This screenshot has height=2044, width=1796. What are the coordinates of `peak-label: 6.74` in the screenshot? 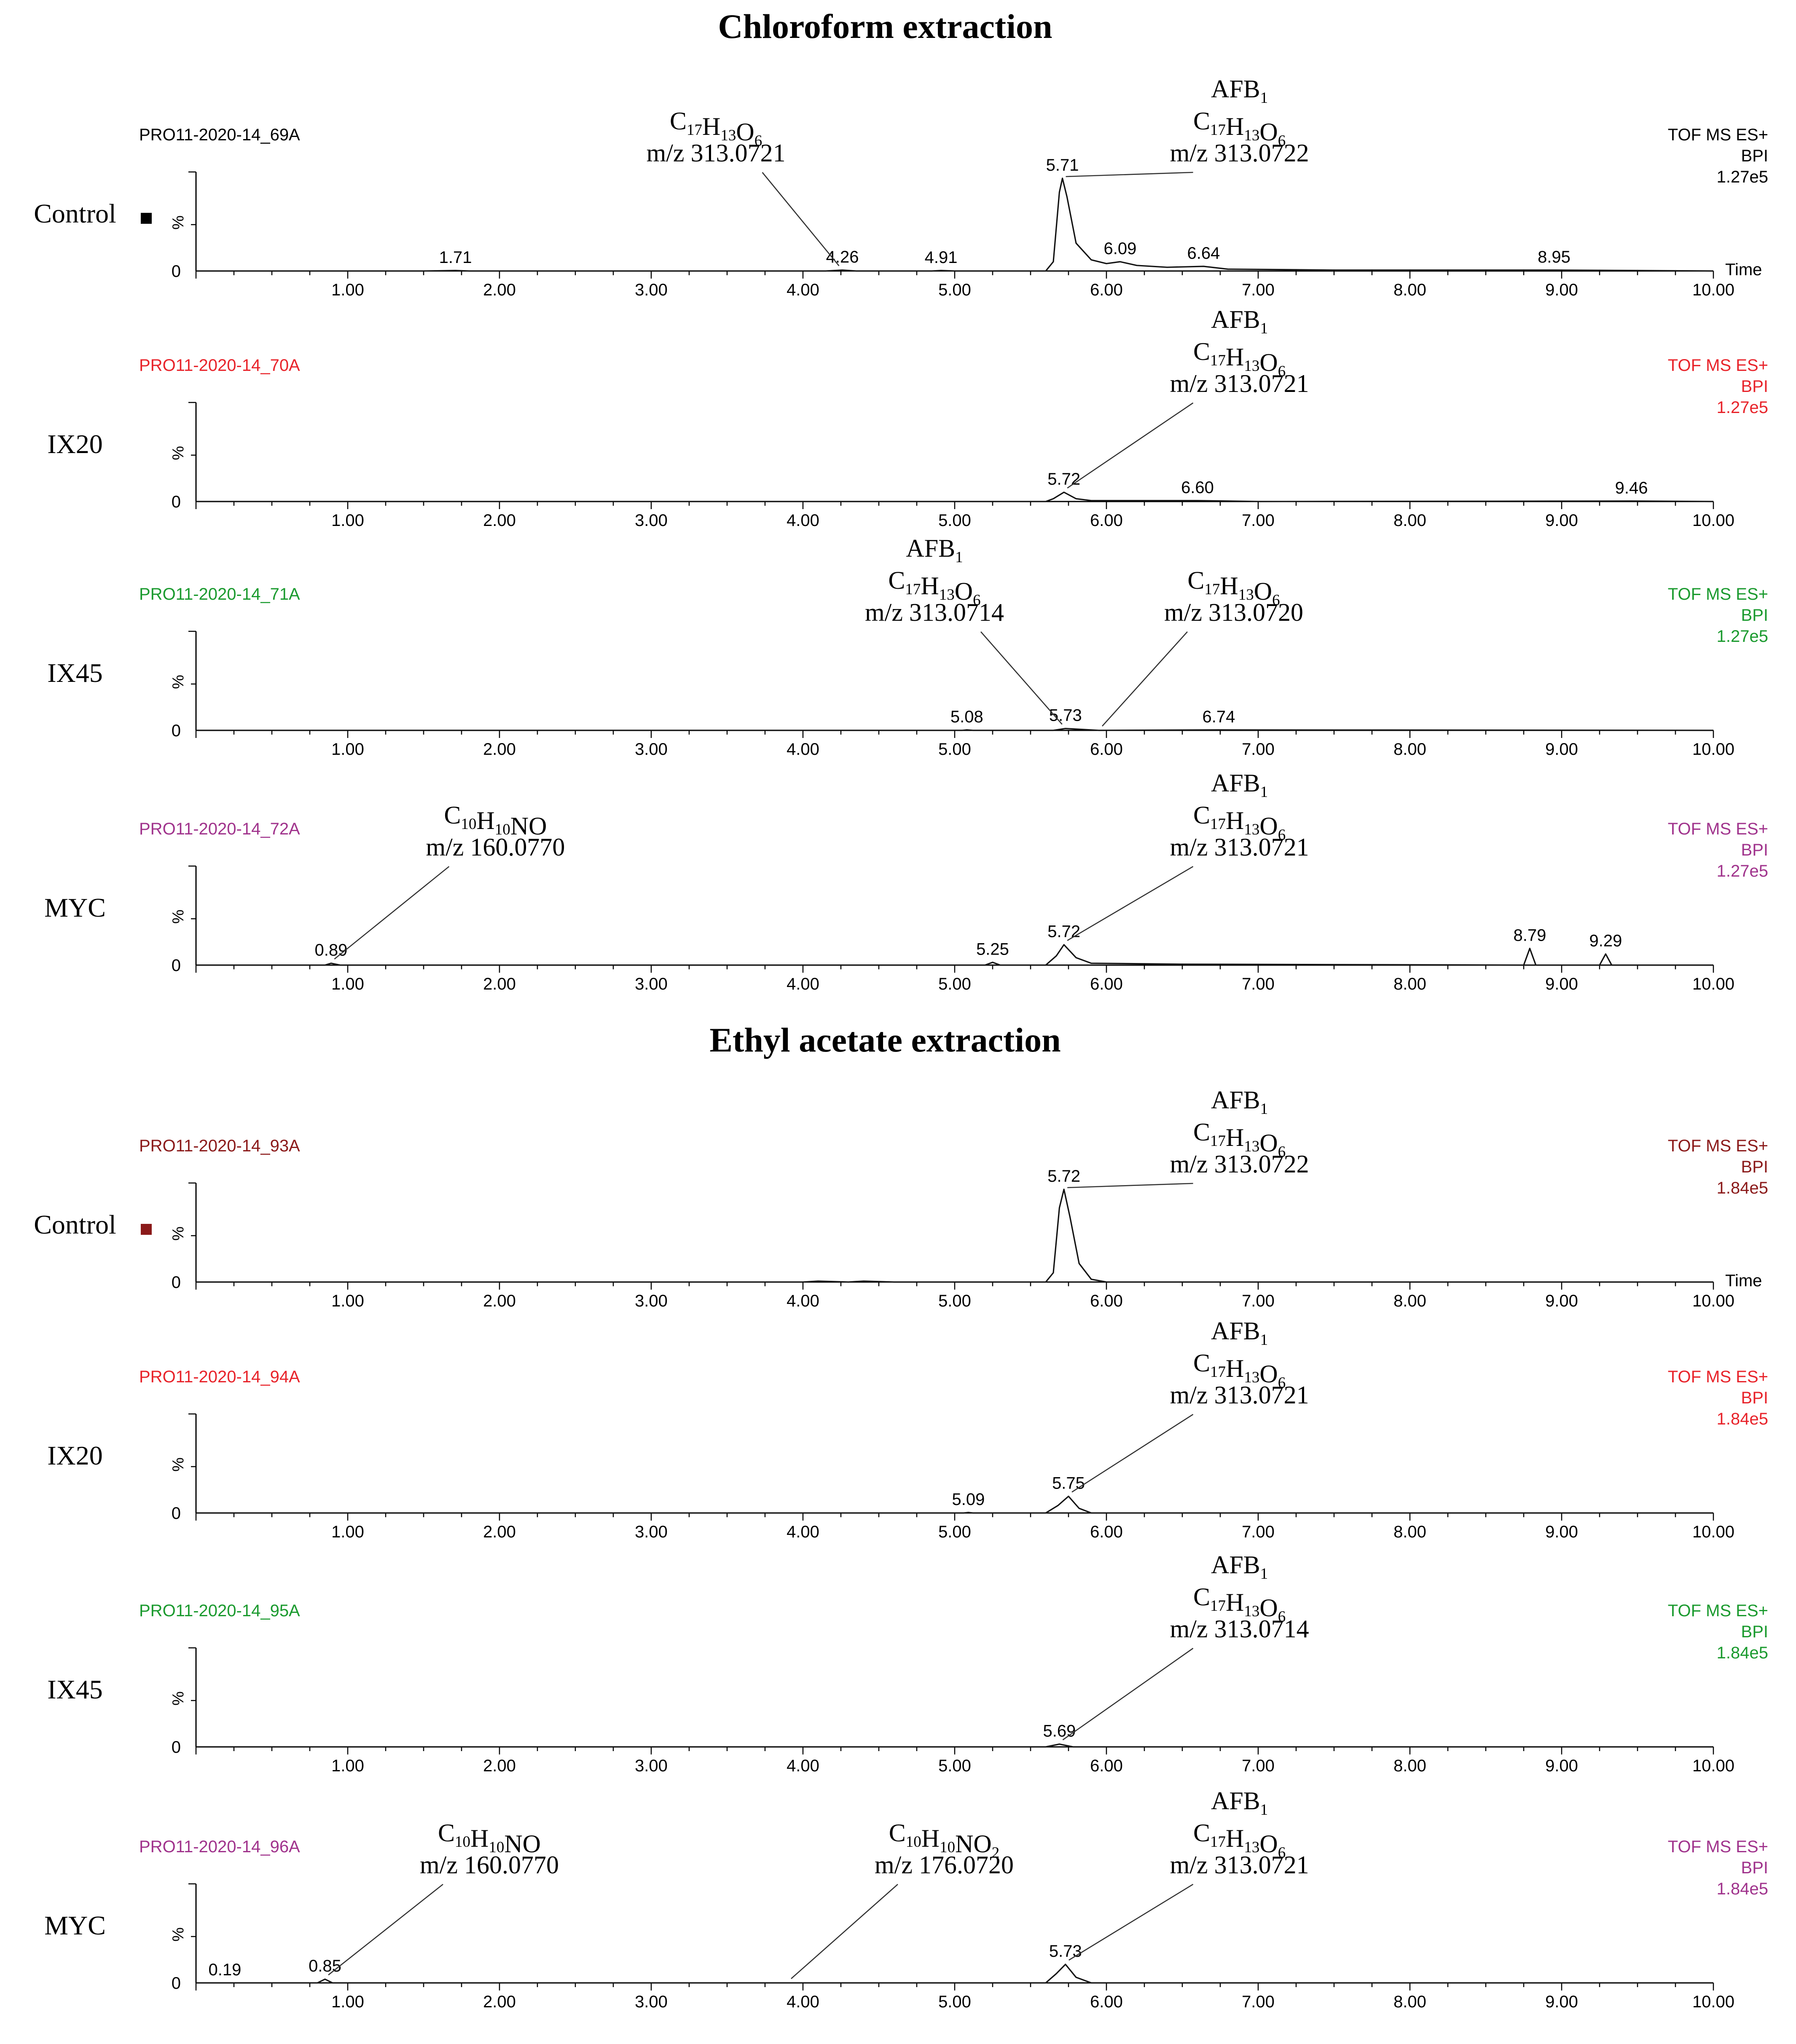 It's located at (1218, 717).